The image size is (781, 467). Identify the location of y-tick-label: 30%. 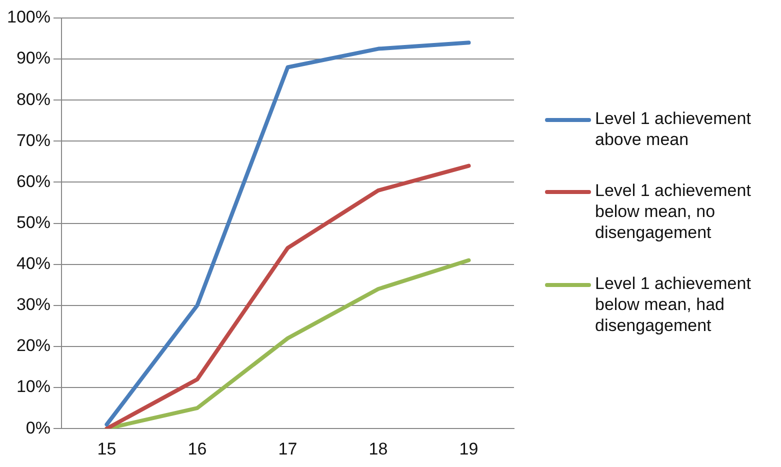
(33, 304).